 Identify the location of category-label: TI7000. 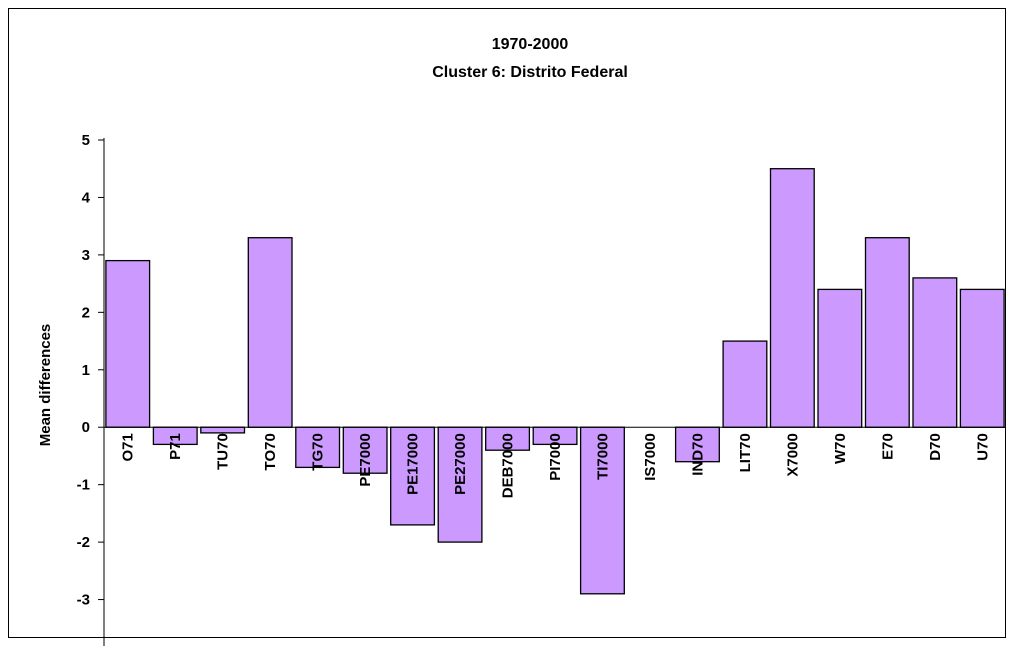
(603, 456).